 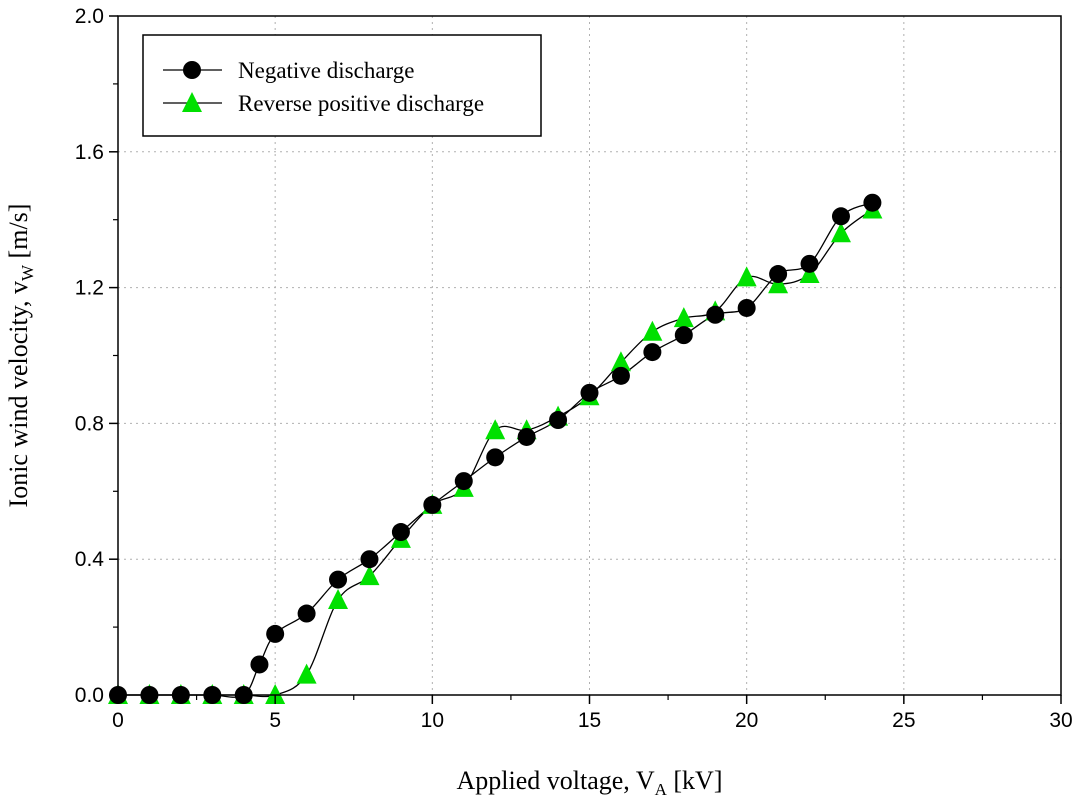 I want to click on legend-marker-negative, so click(x=192, y=70).